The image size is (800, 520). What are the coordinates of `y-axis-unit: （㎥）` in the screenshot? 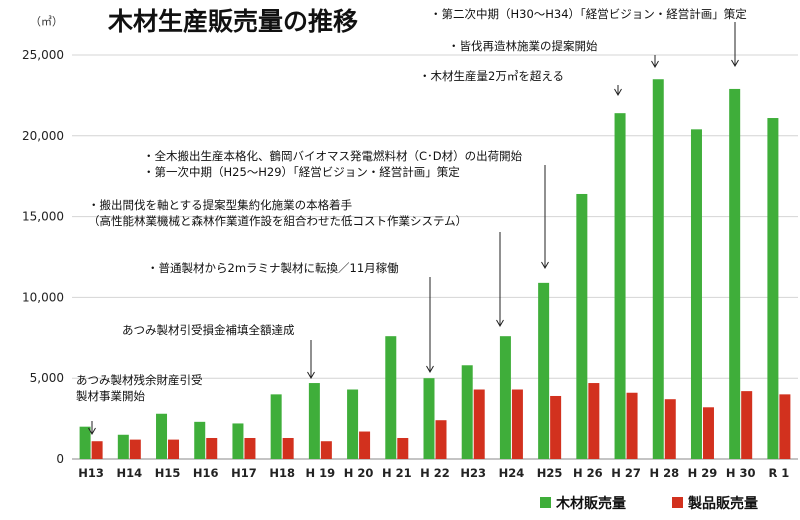 It's located at (46, 21).